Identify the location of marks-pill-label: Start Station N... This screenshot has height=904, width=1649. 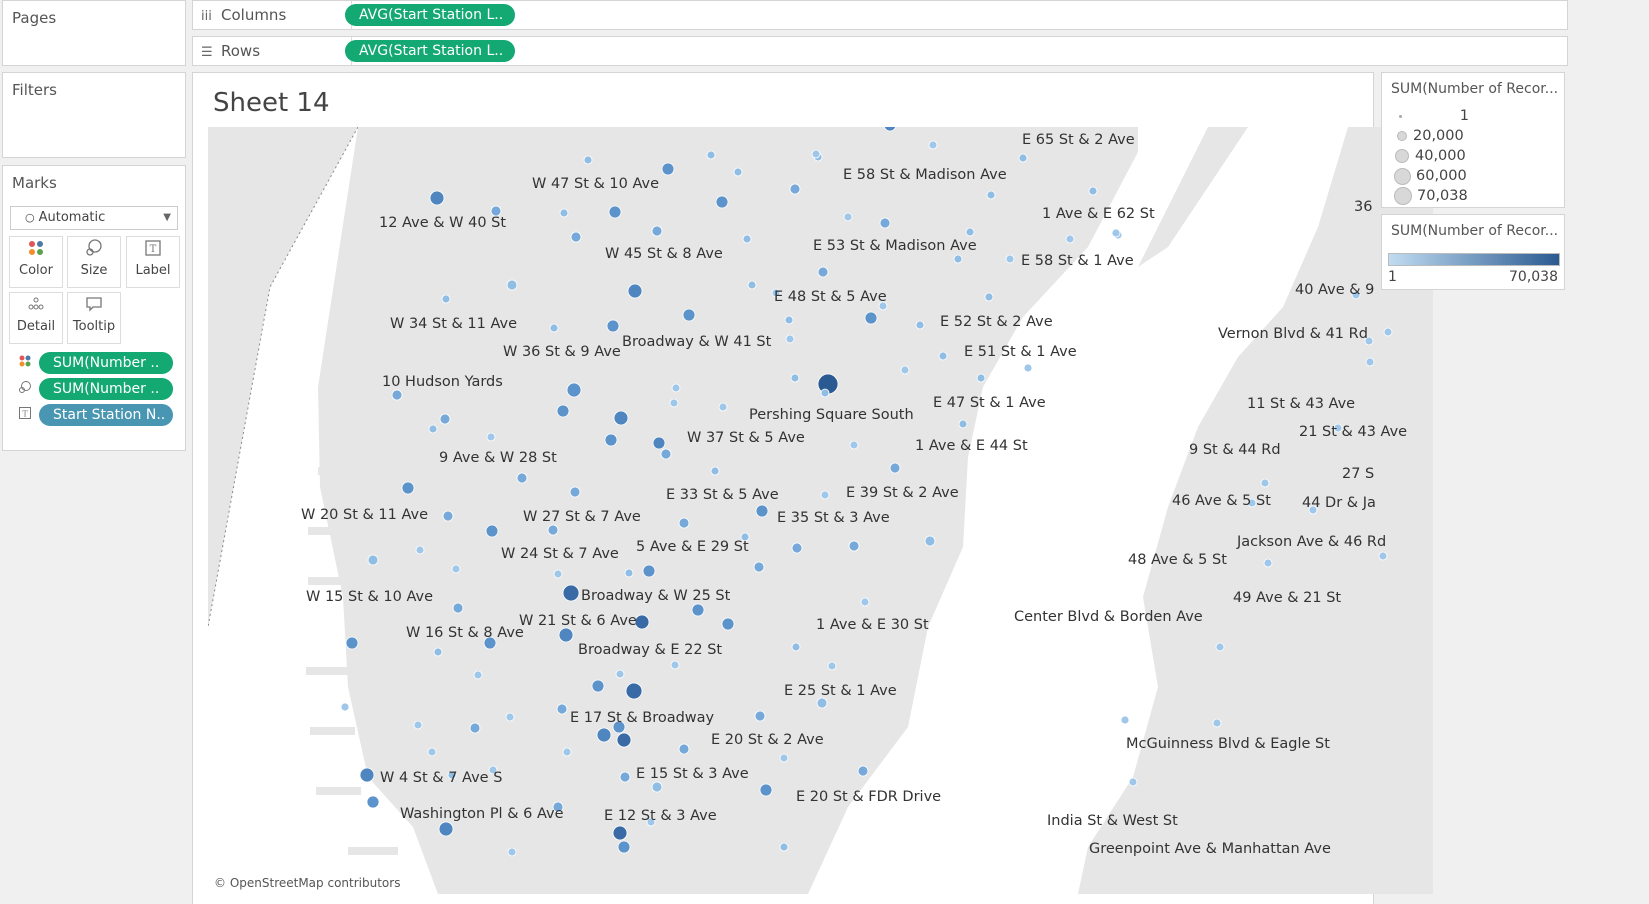
(106, 415).